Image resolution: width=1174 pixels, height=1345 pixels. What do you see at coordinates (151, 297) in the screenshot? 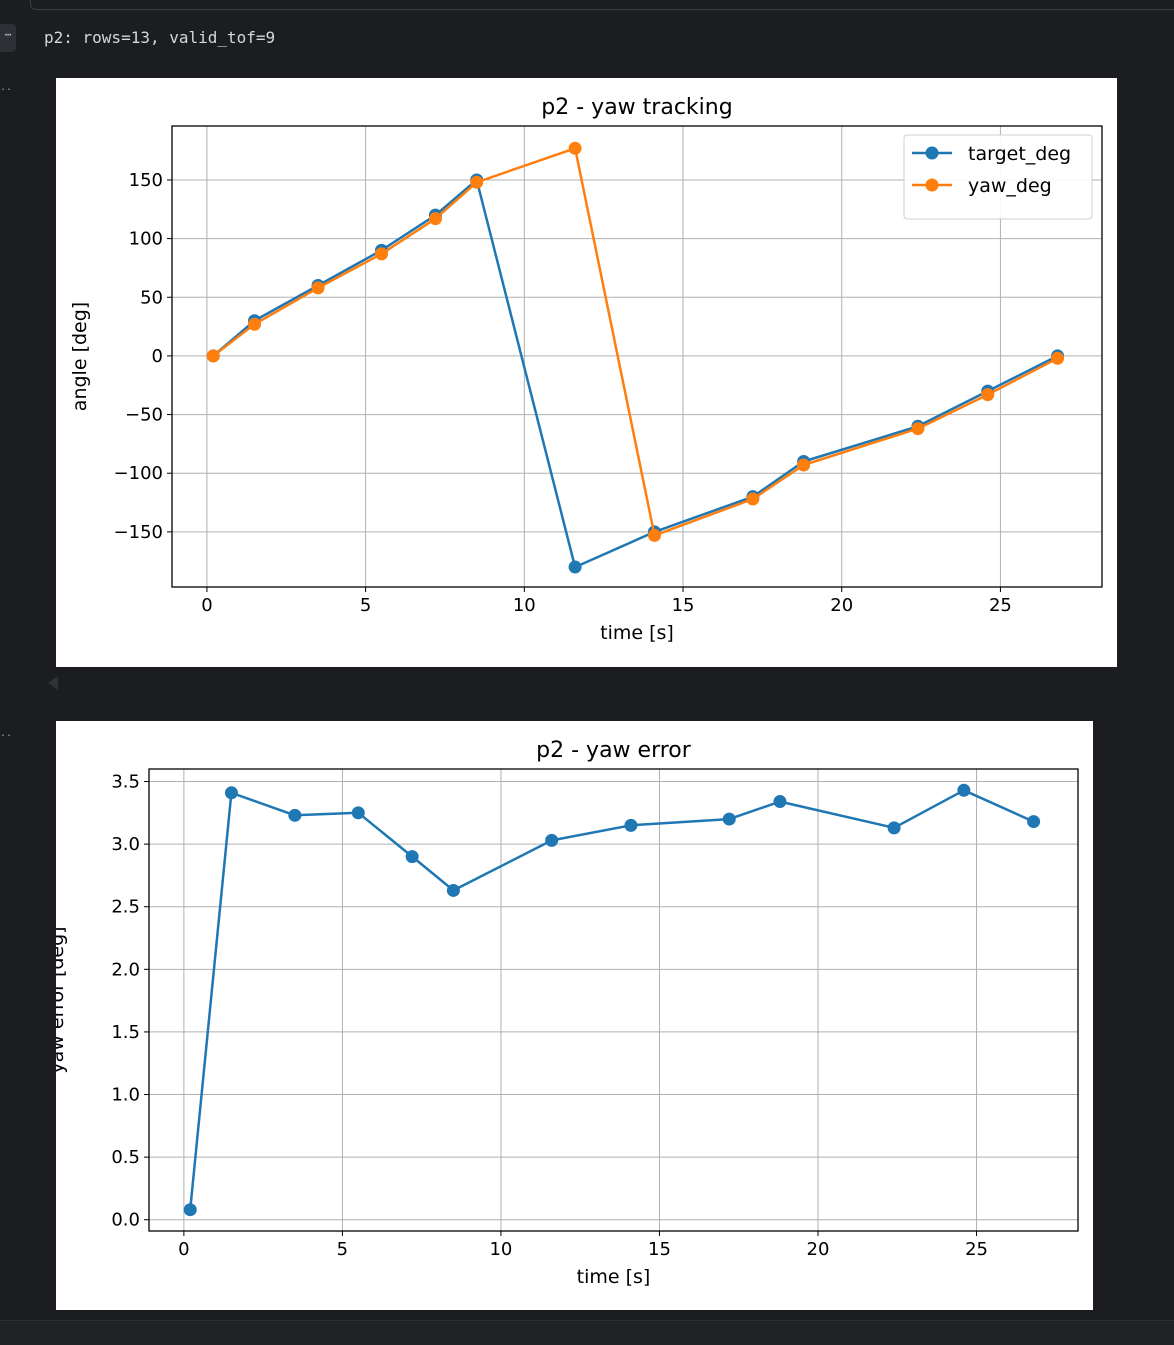
I see `y-tick-label: 50` at bounding box center [151, 297].